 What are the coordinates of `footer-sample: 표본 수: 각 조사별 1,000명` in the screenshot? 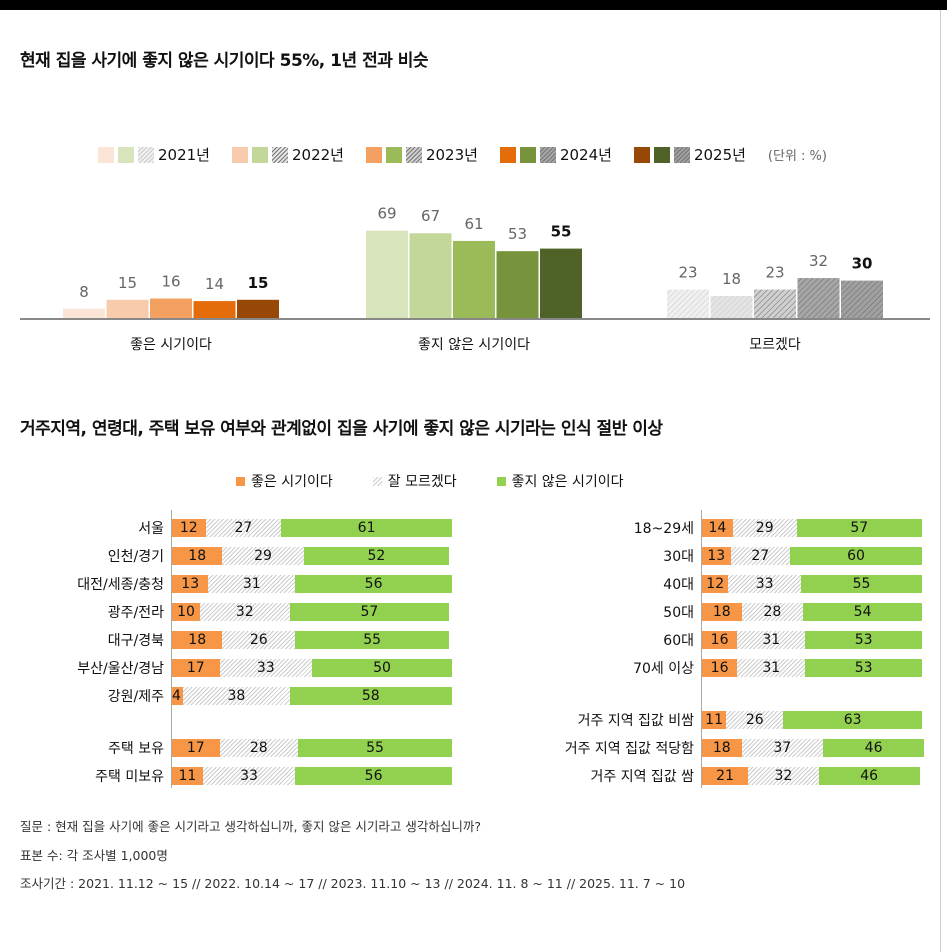 It's located at (94, 855).